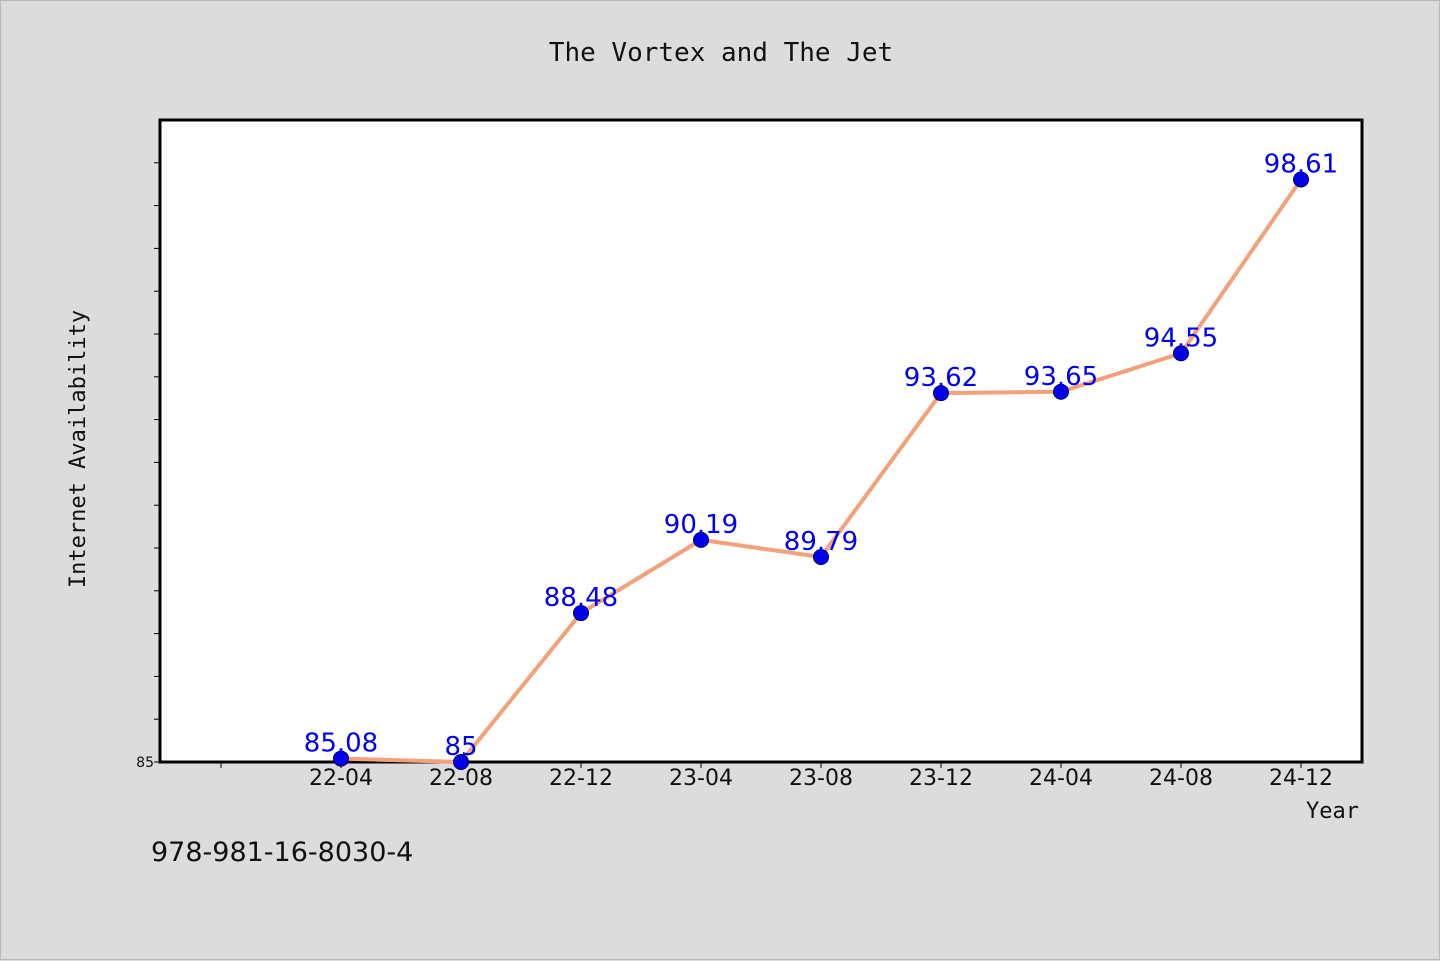 This screenshot has height=961, width=1440. I want to click on y-axis-ticks: 85, so click(148, 466).